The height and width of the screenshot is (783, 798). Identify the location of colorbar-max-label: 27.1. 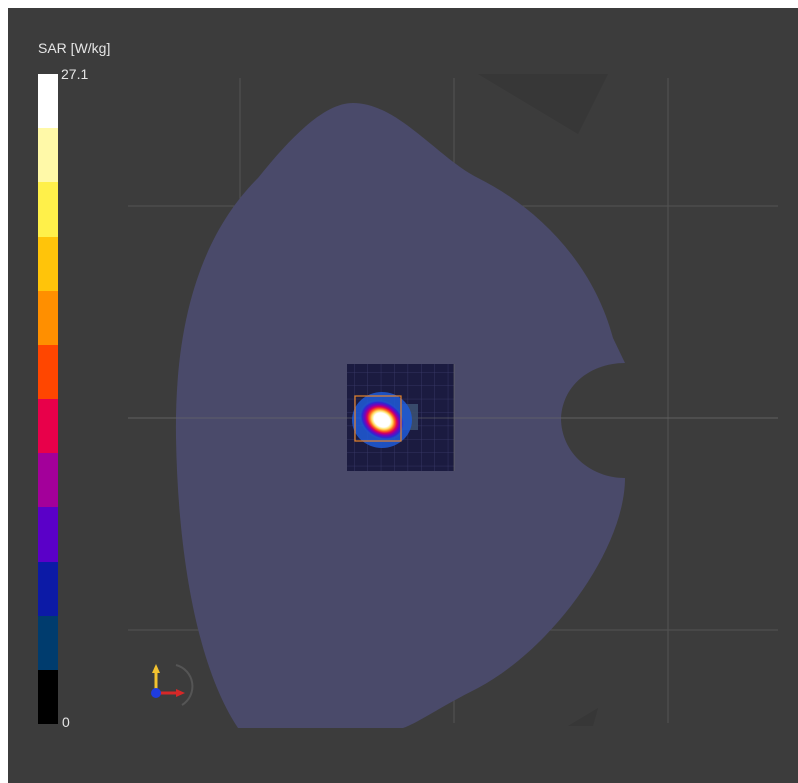
(75, 74).